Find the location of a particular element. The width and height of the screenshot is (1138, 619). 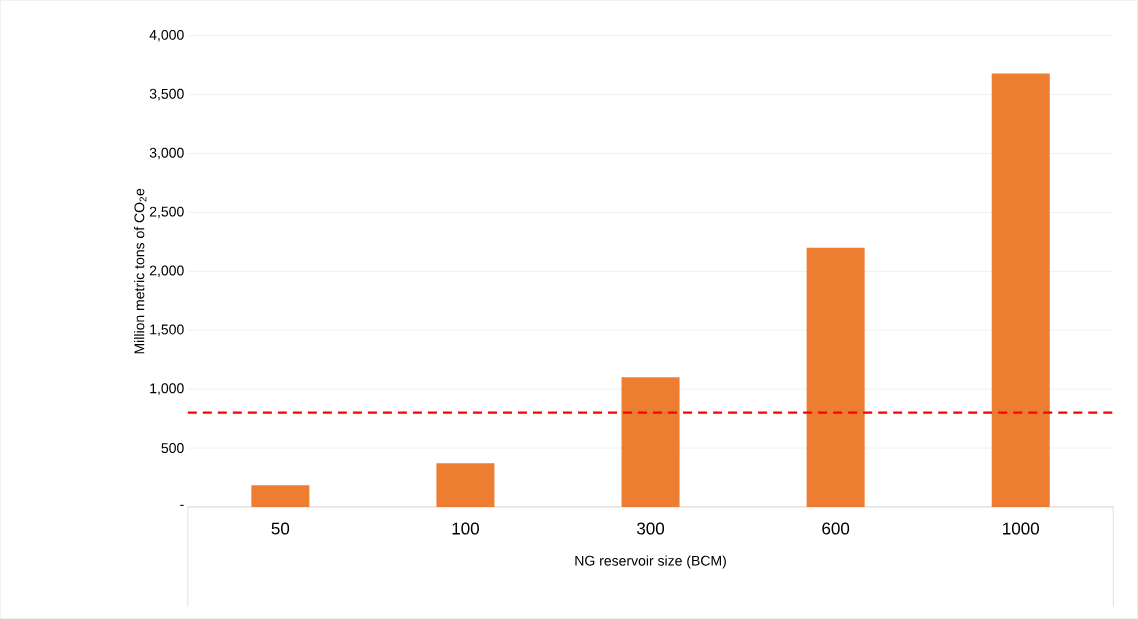

y-tick-label: 3,500 is located at coordinates (166, 94).